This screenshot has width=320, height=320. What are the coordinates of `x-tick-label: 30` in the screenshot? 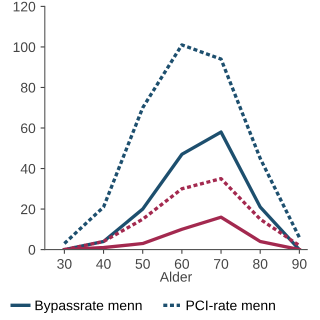 It's located at (64, 263).